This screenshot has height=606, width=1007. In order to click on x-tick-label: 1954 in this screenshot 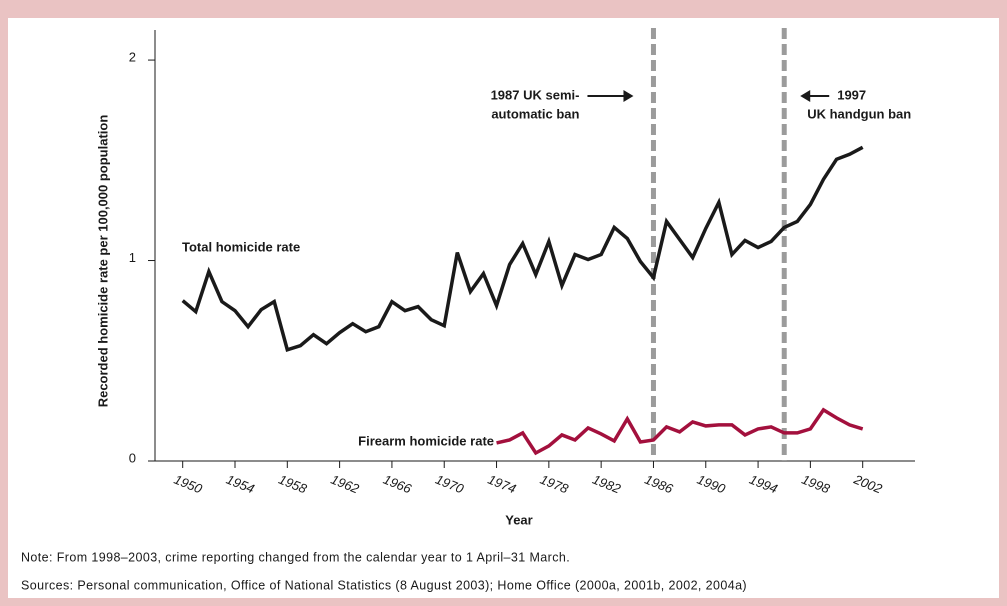, I will do `click(240, 484)`.